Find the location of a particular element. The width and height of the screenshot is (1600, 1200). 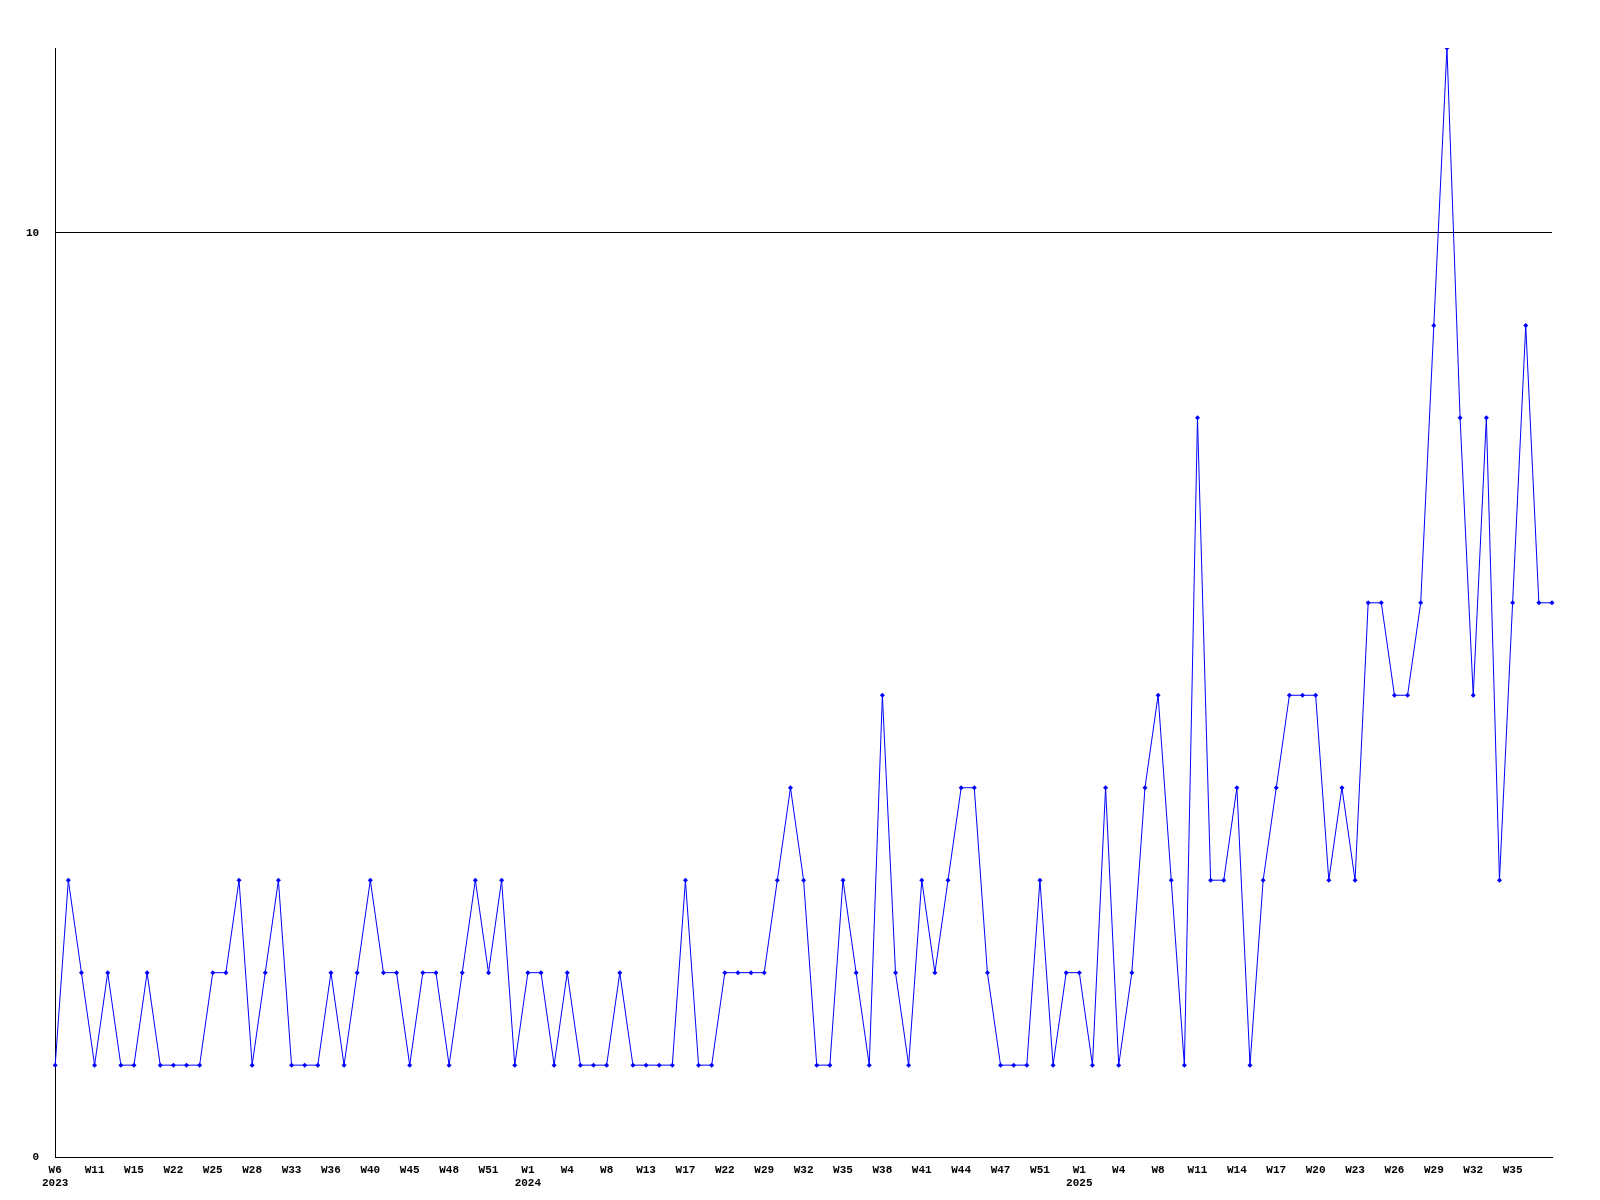

x-tick-label: W20 is located at coordinates (1315, 1169).